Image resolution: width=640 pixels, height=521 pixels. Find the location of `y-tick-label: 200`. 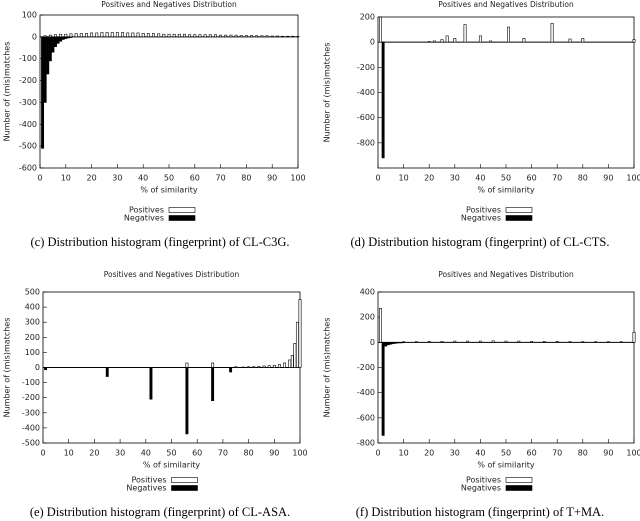

y-tick-label: 200 is located at coordinates (367, 17).